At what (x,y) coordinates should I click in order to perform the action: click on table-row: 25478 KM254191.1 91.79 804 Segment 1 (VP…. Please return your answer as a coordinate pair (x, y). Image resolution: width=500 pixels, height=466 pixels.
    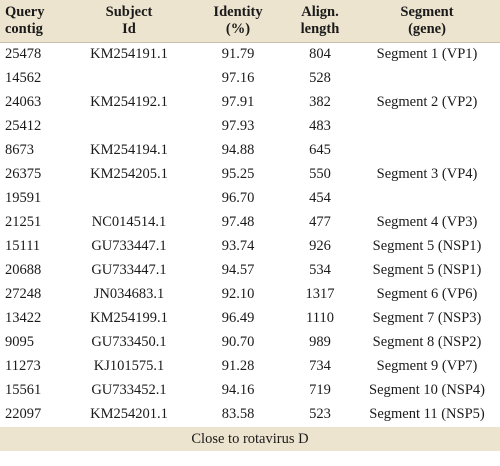
    Looking at the image, I should click on (250, 54).